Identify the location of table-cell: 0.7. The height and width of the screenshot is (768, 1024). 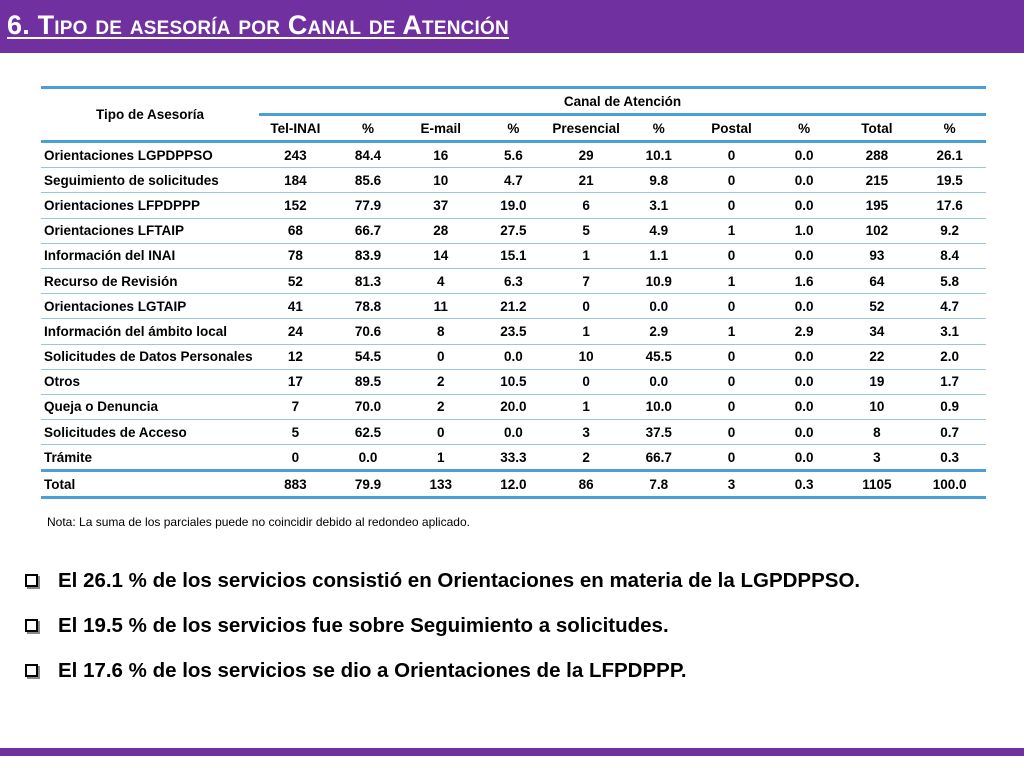
(949, 432).